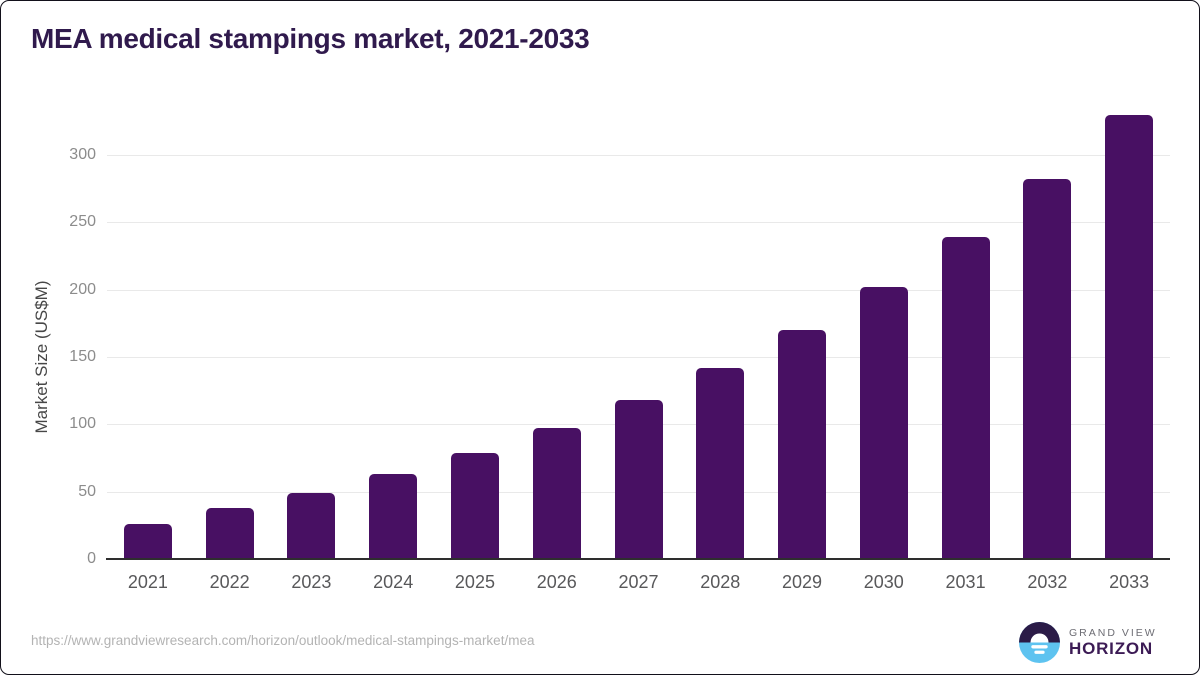  I want to click on bar-2026, so click(556, 493).